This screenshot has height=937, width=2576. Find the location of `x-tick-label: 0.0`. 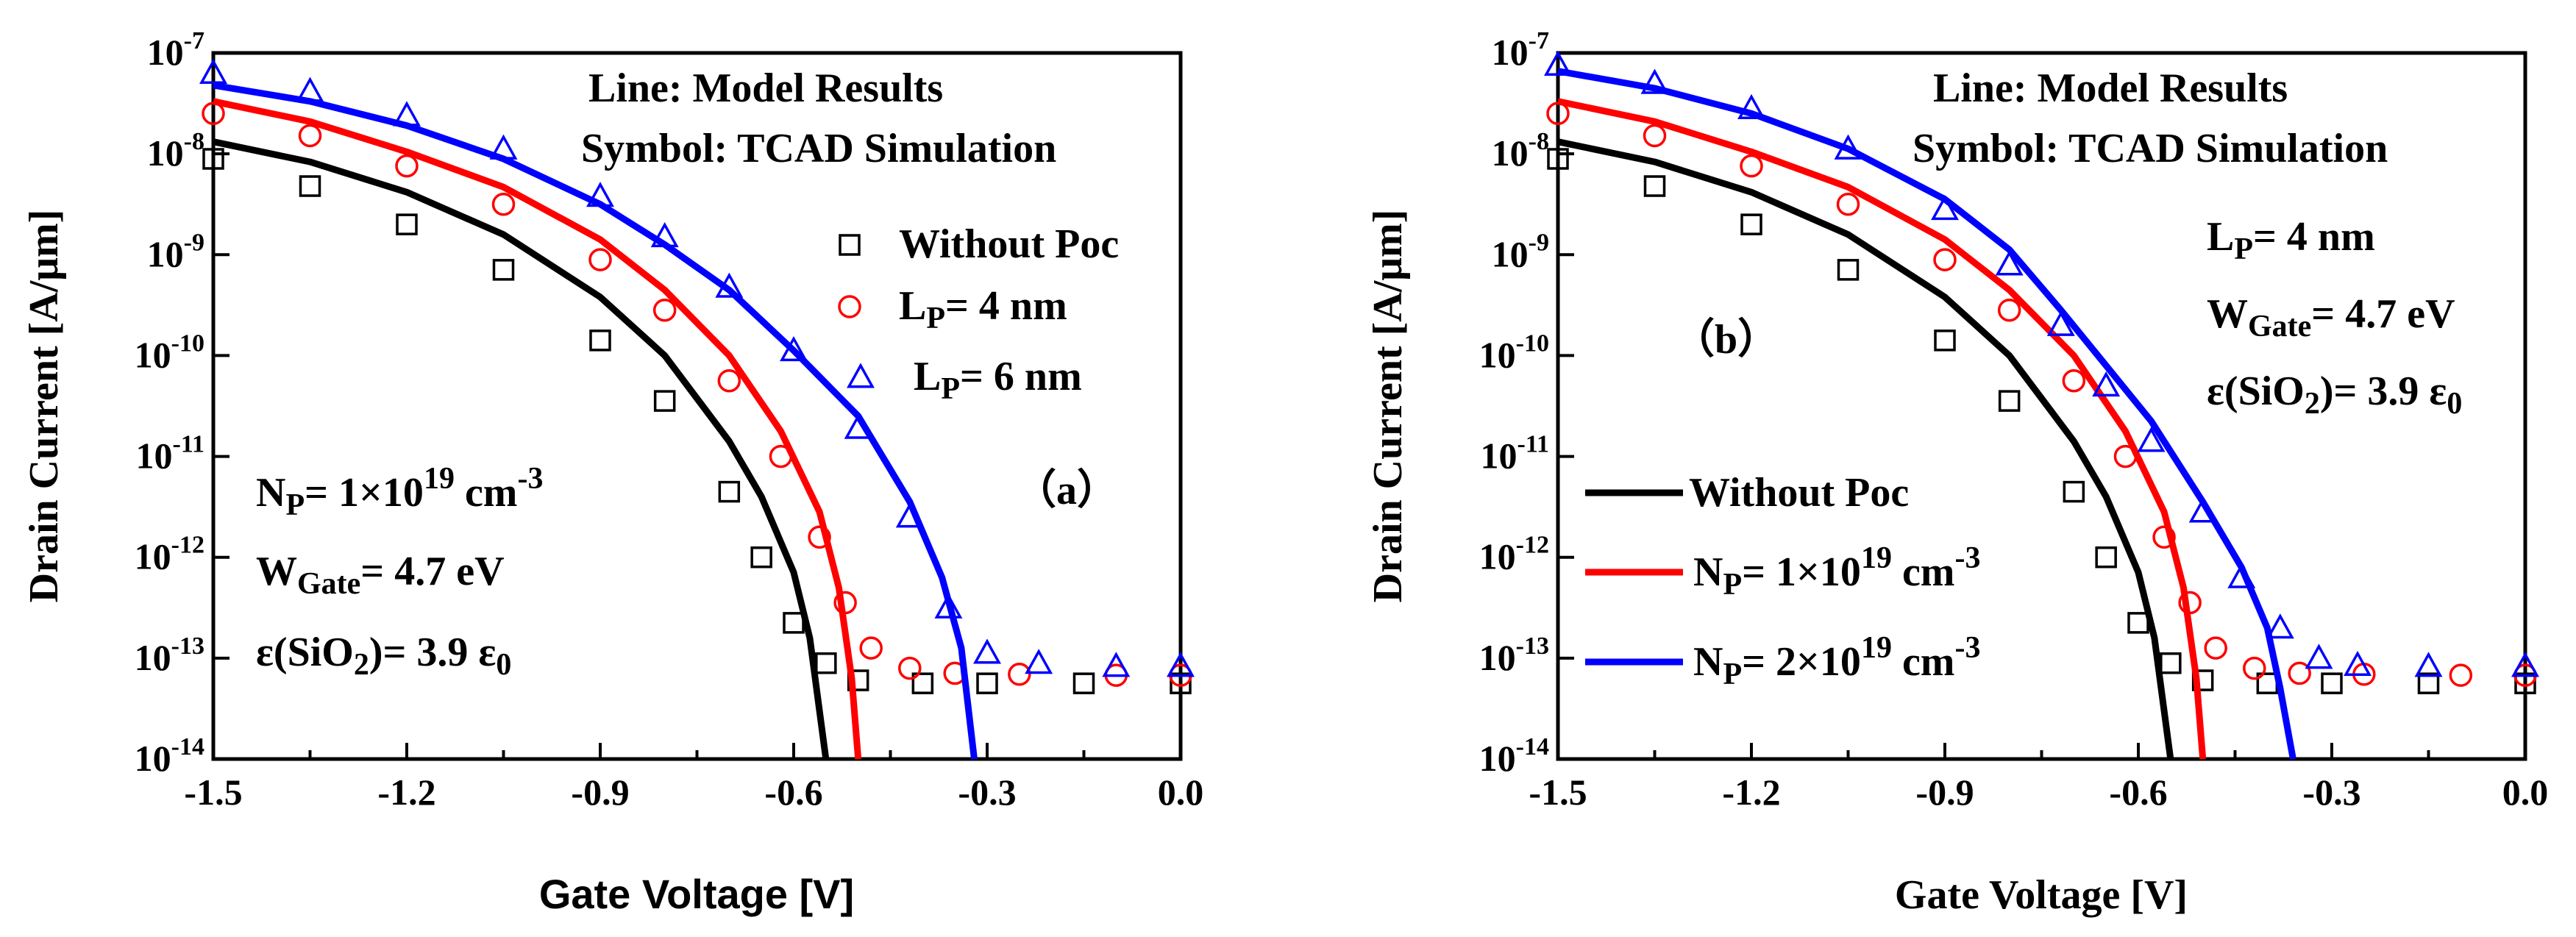

x-tick-label: 0.0 is located at coordinates (1181, 792).